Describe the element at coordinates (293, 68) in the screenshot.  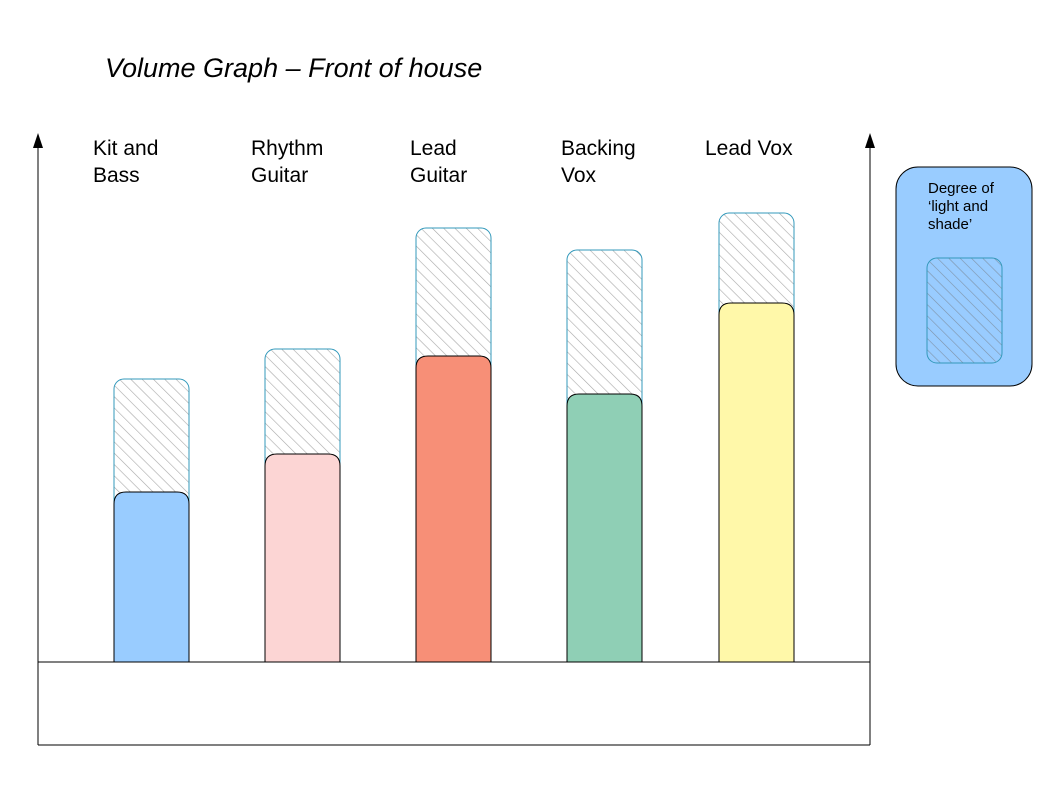
I see `chart-title: Volume Graph – Front of house` at that location.